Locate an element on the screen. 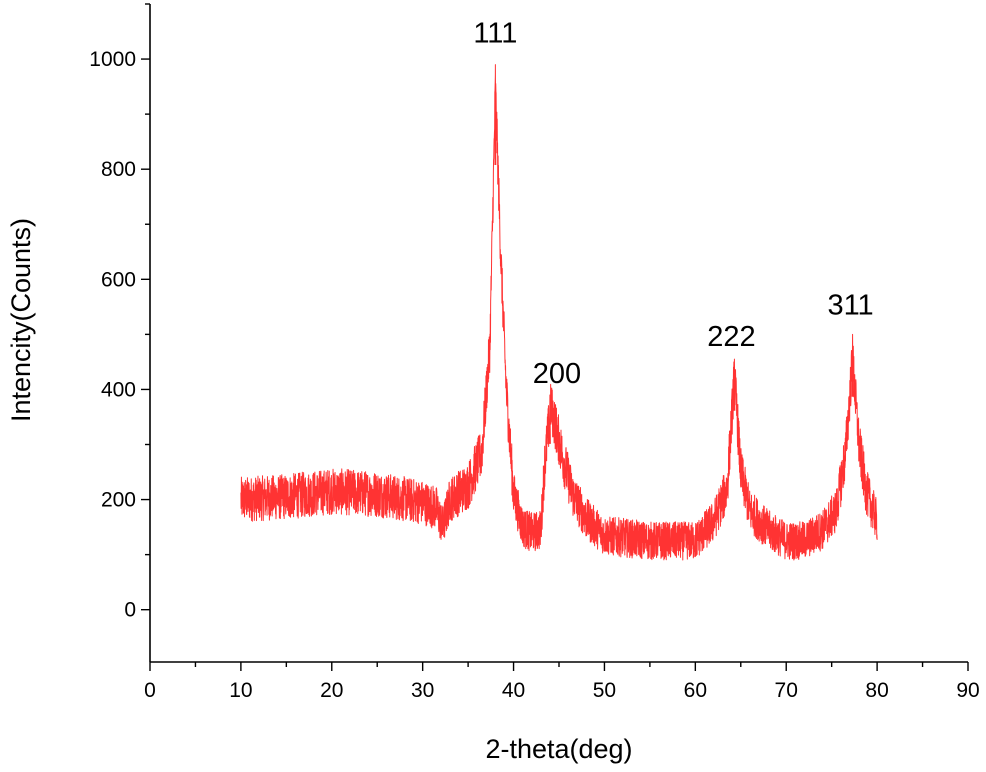 This screenshot has height=772, width=986. peak-label: 111 is located at coordinates (495, 34).